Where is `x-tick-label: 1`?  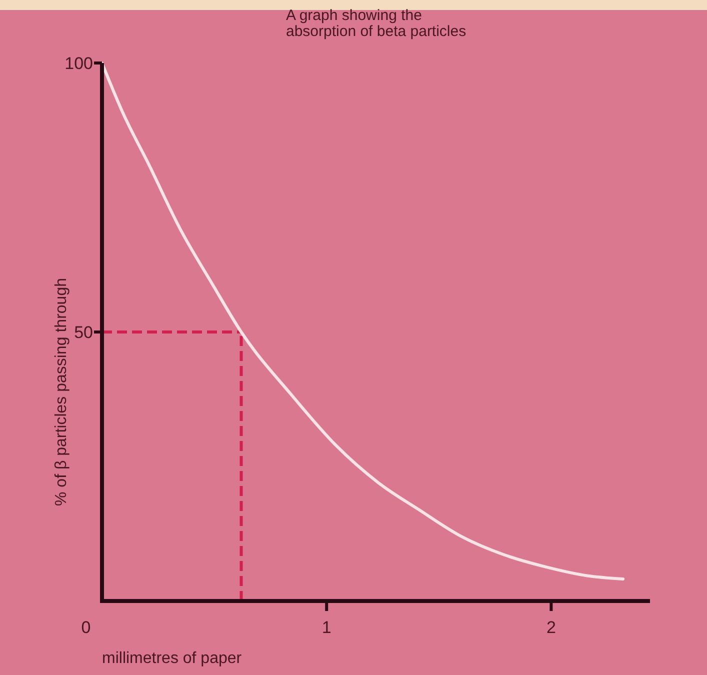
x-tick-label: 1 is located at coordinates (327, 627).